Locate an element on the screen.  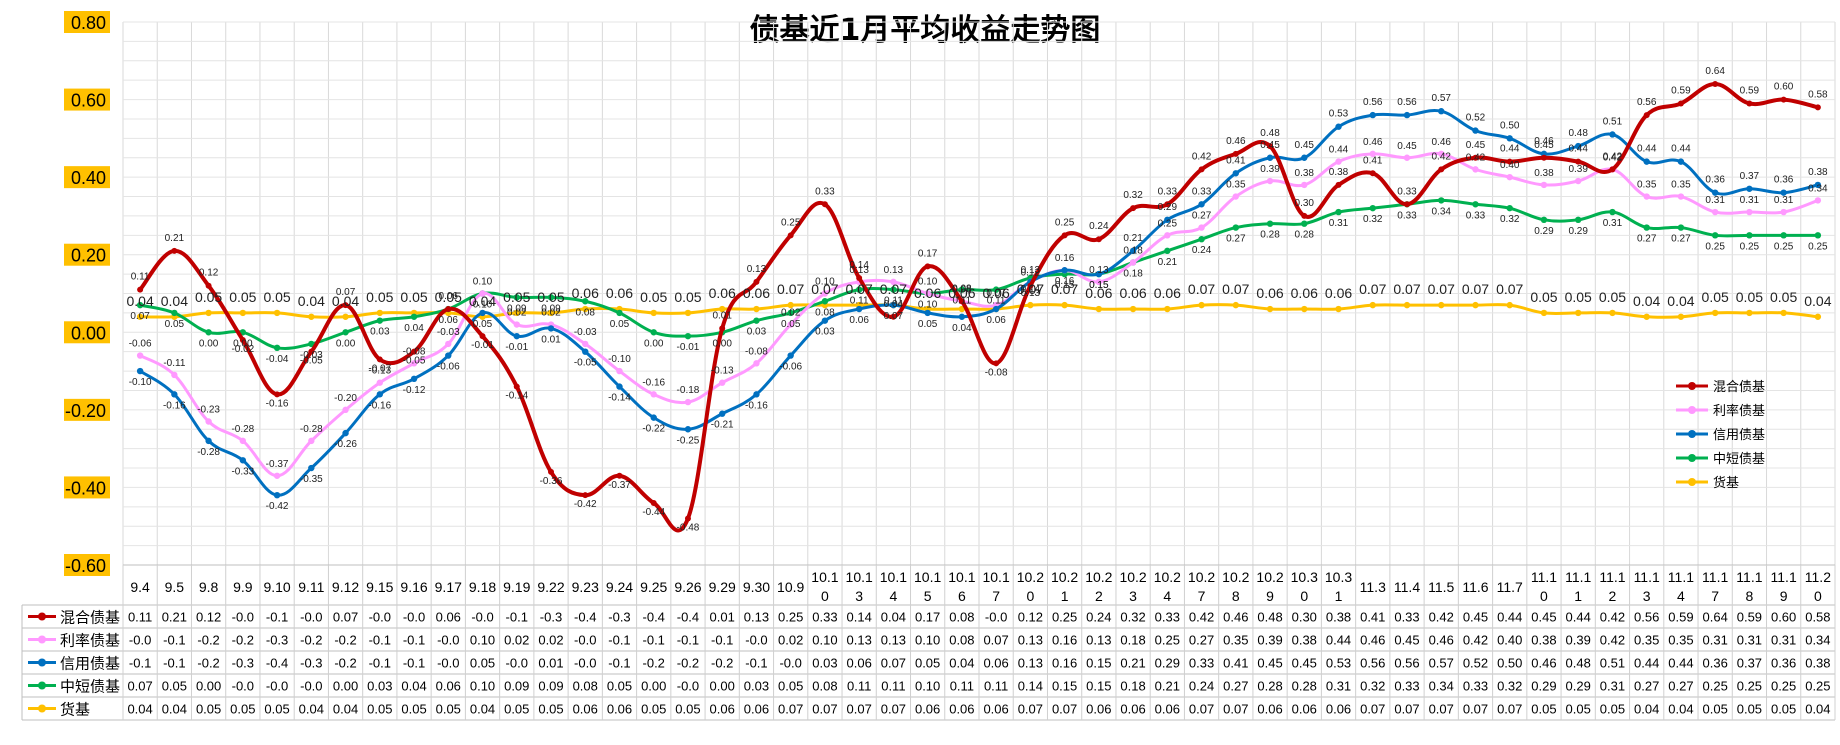
x-tick-label: 10.1 is located at coordinates (893, 577).